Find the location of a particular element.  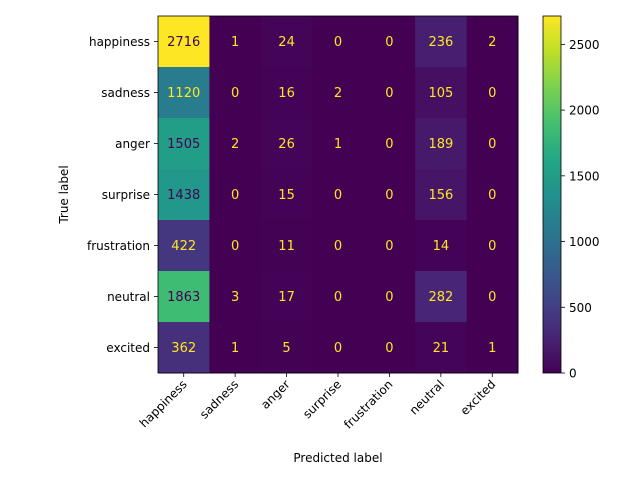

y-tick-label: happiness is located at coordinates (119, 42).